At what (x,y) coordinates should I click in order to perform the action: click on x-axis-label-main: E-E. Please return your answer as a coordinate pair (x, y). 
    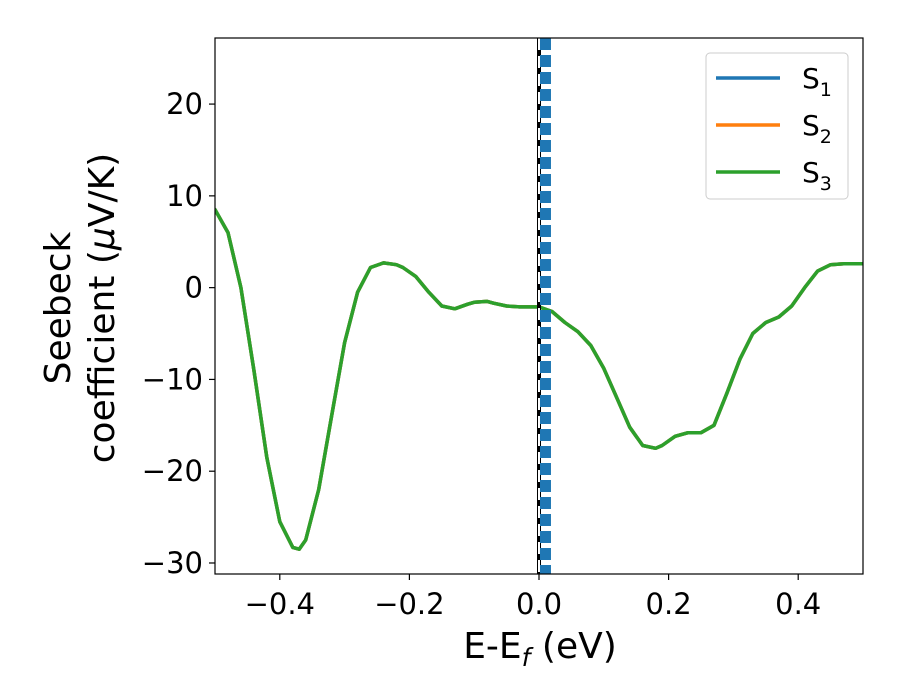
    Looking at the image, I should click on (492, 646).